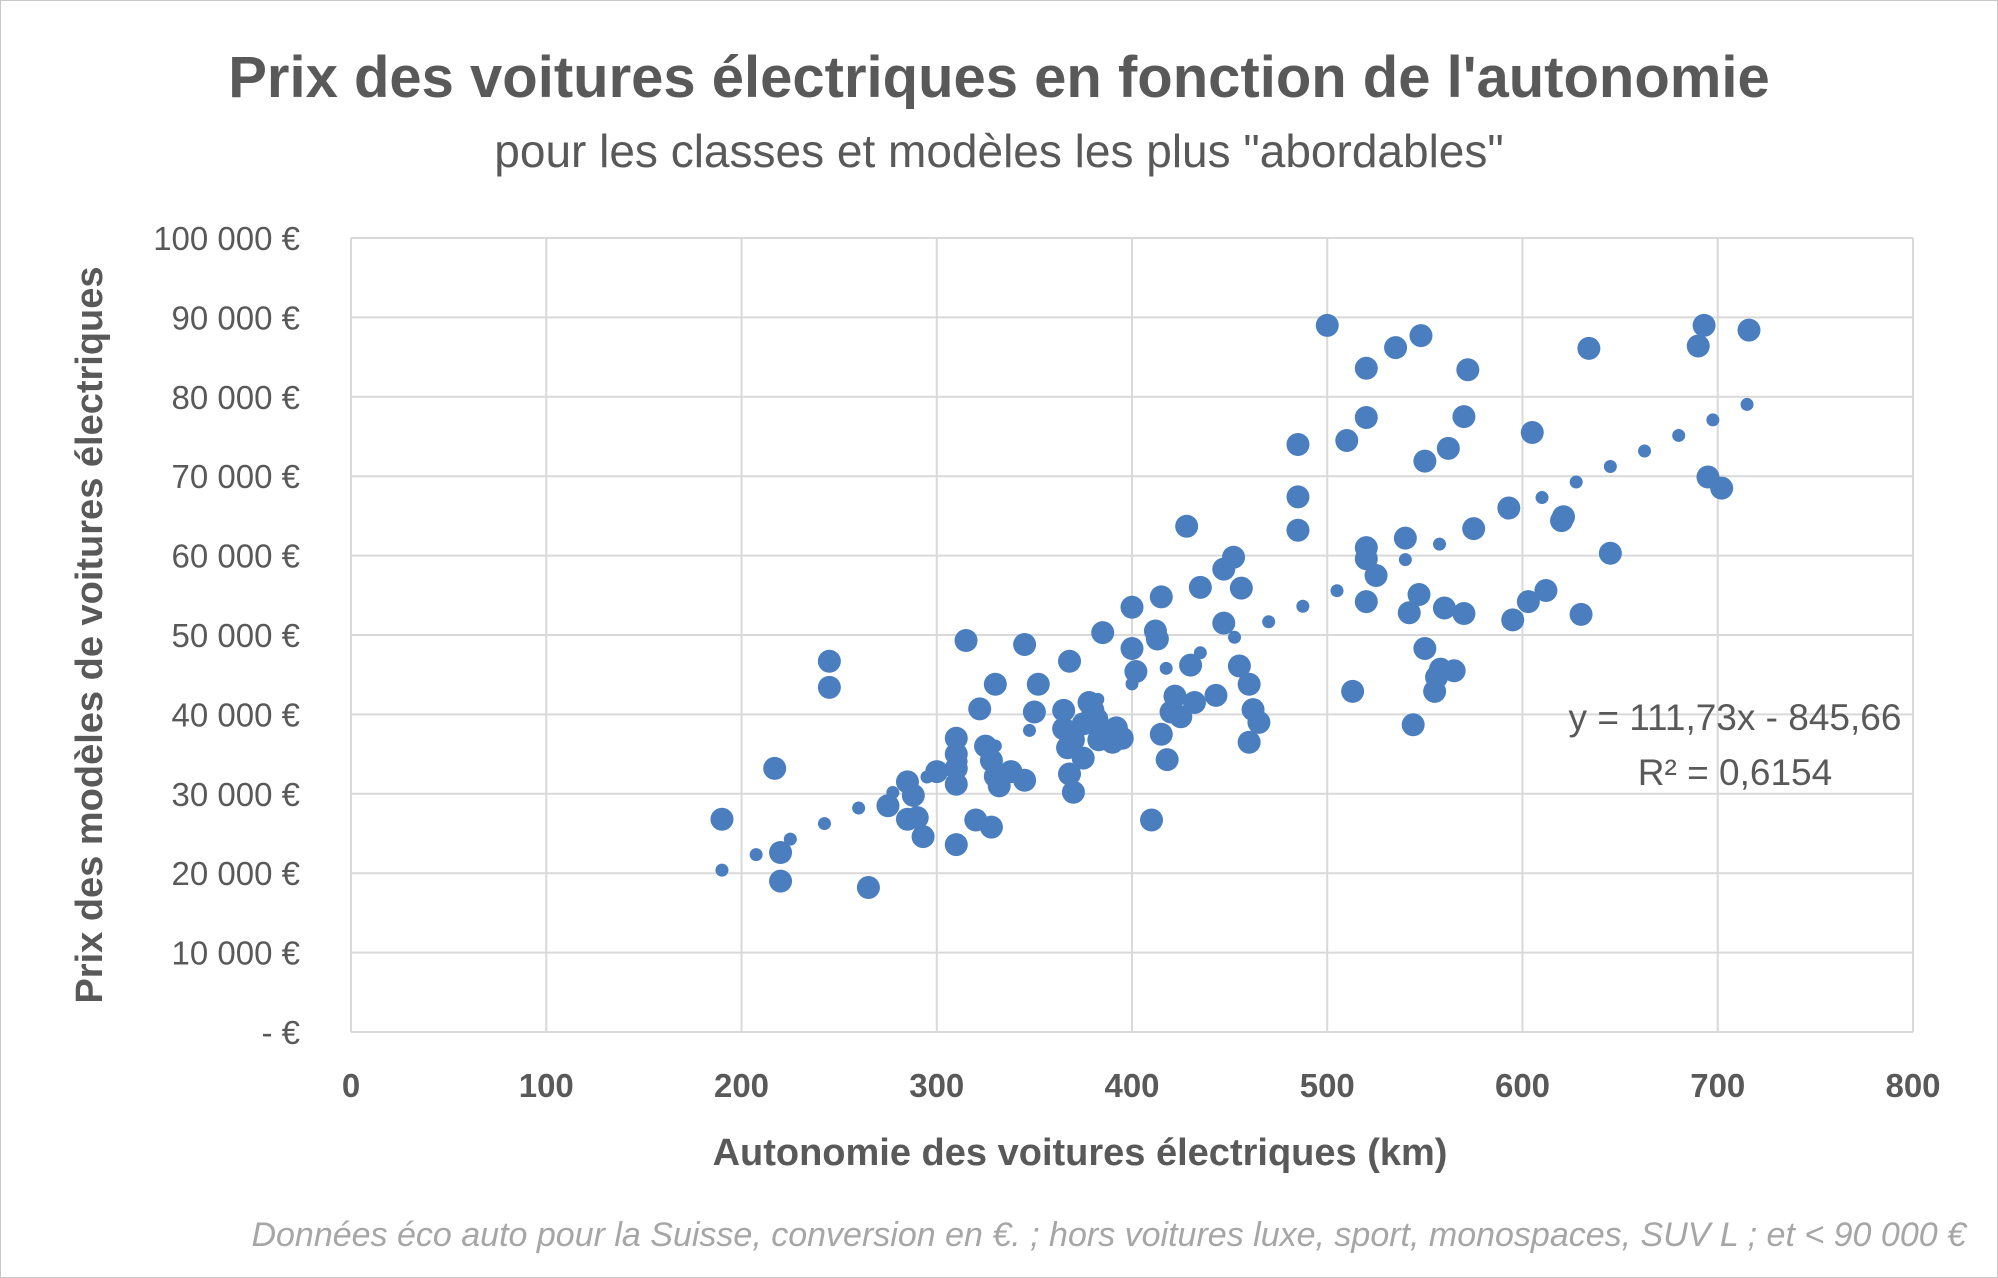 The image size is (1998, 1278). I want to click on x-tick-label: 0, so click(351, 1085).